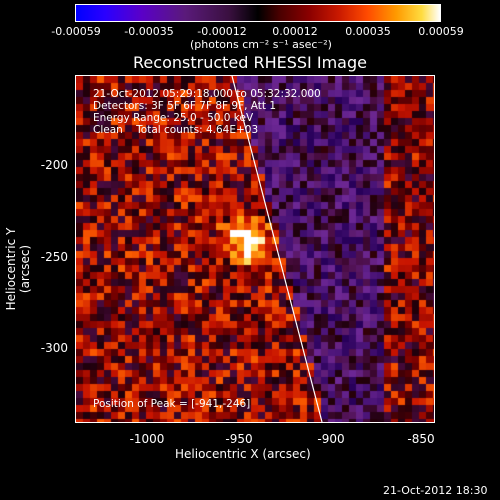 The height and width of the screenshot is (500, 500). Describe the element at coordinates (258, 13) in the screenshot. I see `colorbar` at that location.